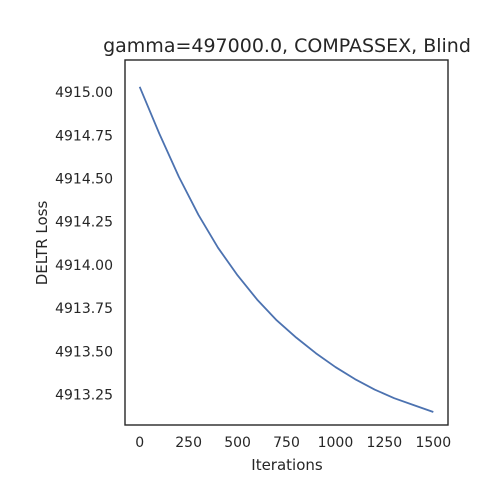 Image resolution: width=500 pixels, height=500 pixels. I want to click on y-tick-label: 4913.50, so click(84, 352).